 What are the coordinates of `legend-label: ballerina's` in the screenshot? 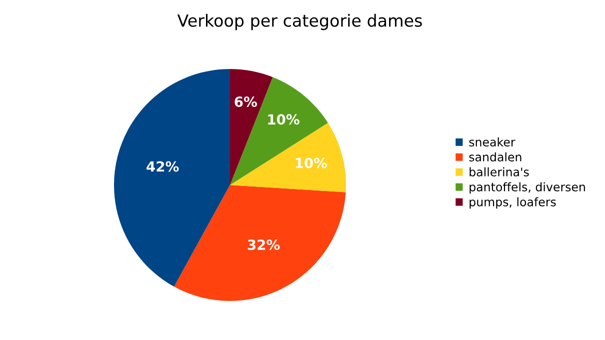 It's located at (499, 171).